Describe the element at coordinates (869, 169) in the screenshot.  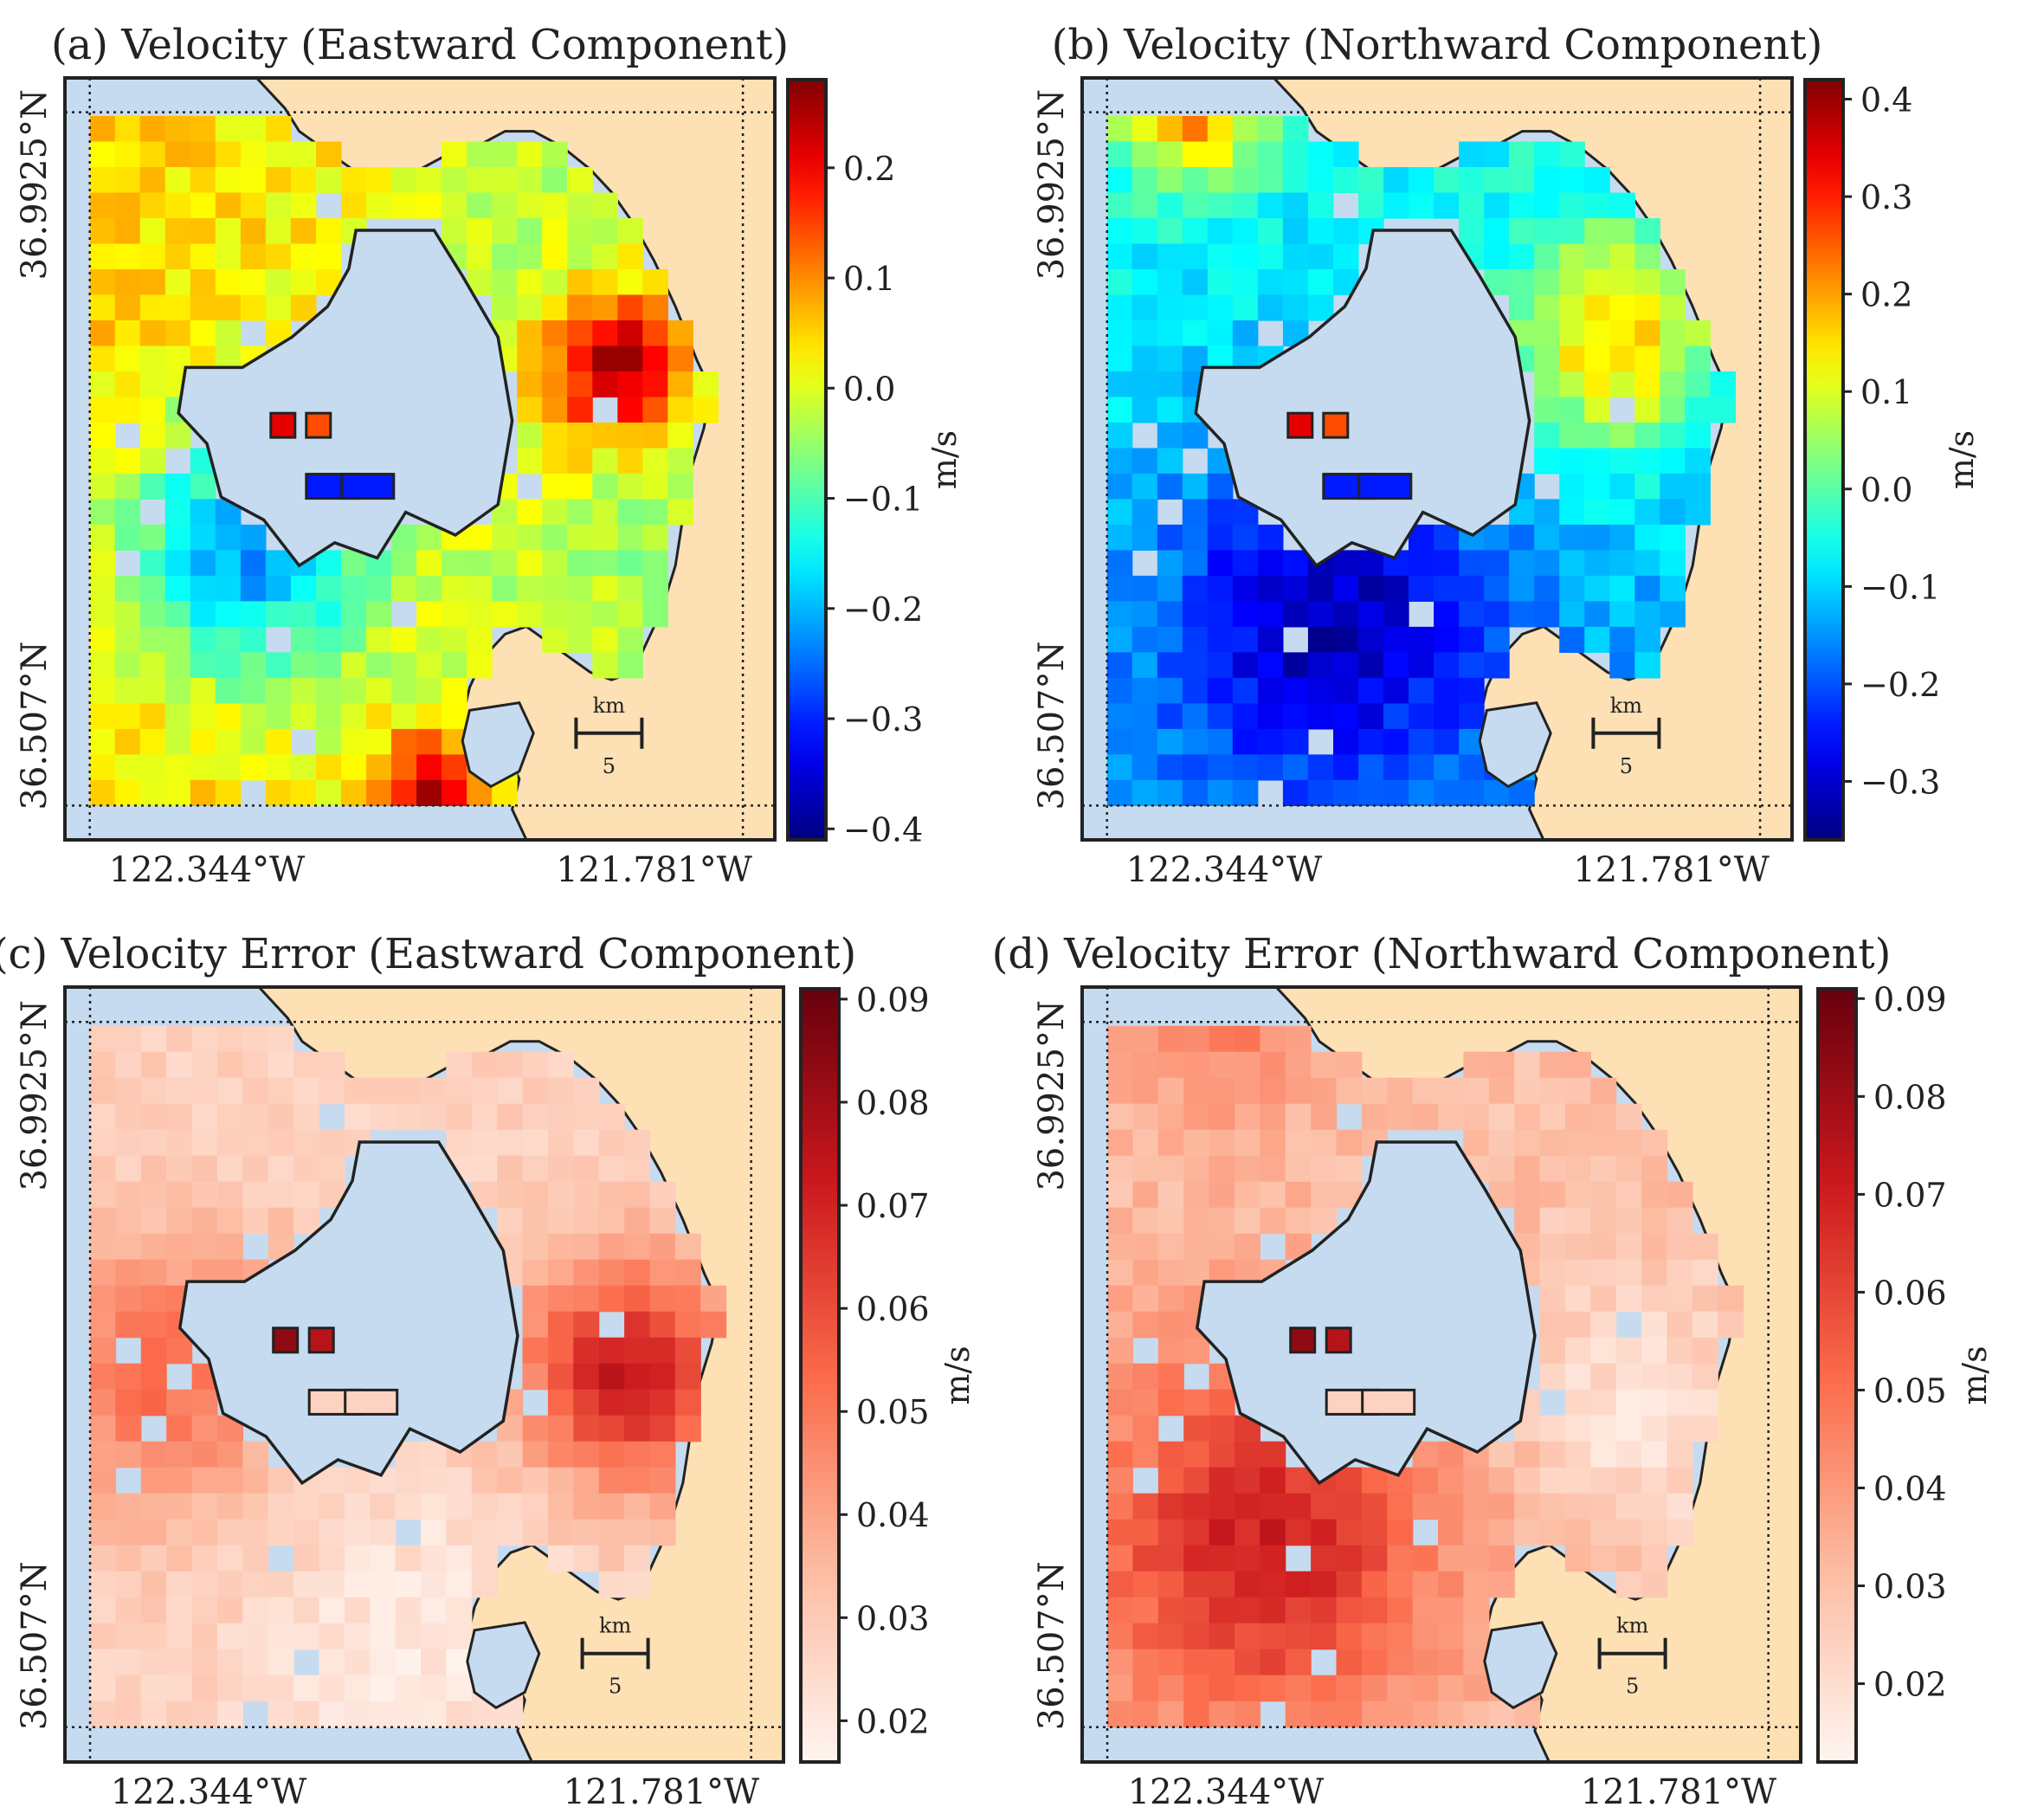
I see `colorbar-tick-label: 0.2` at that location.